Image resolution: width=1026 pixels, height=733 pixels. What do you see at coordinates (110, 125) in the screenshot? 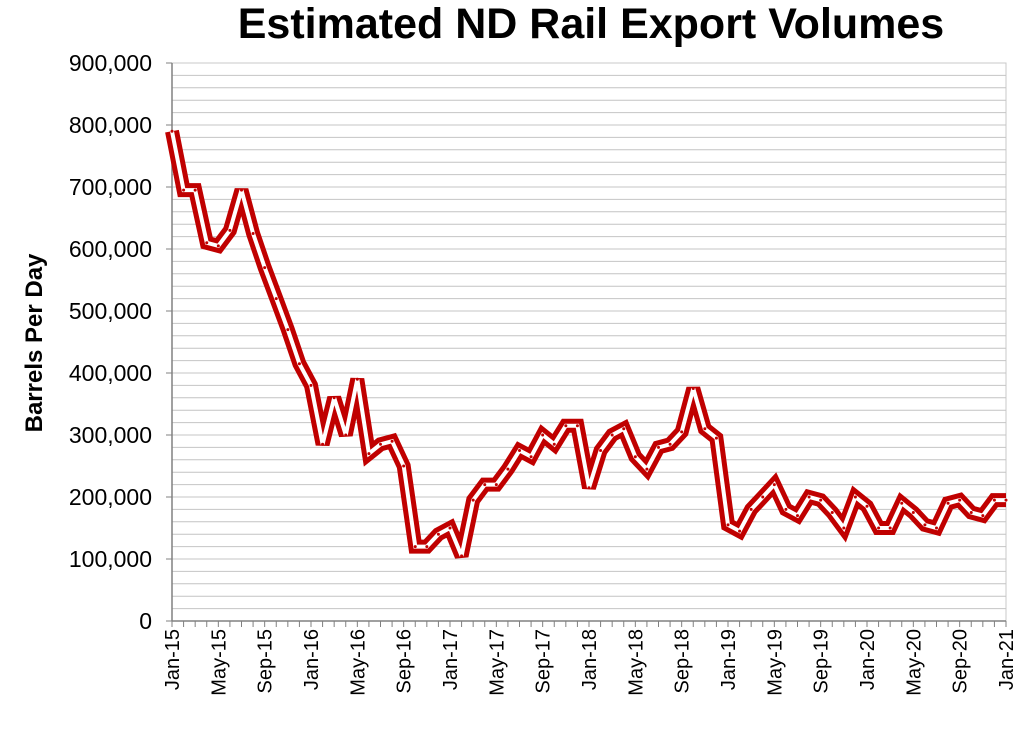
I see `y-tick-label: 800,000` at bounding box center [110, 125].